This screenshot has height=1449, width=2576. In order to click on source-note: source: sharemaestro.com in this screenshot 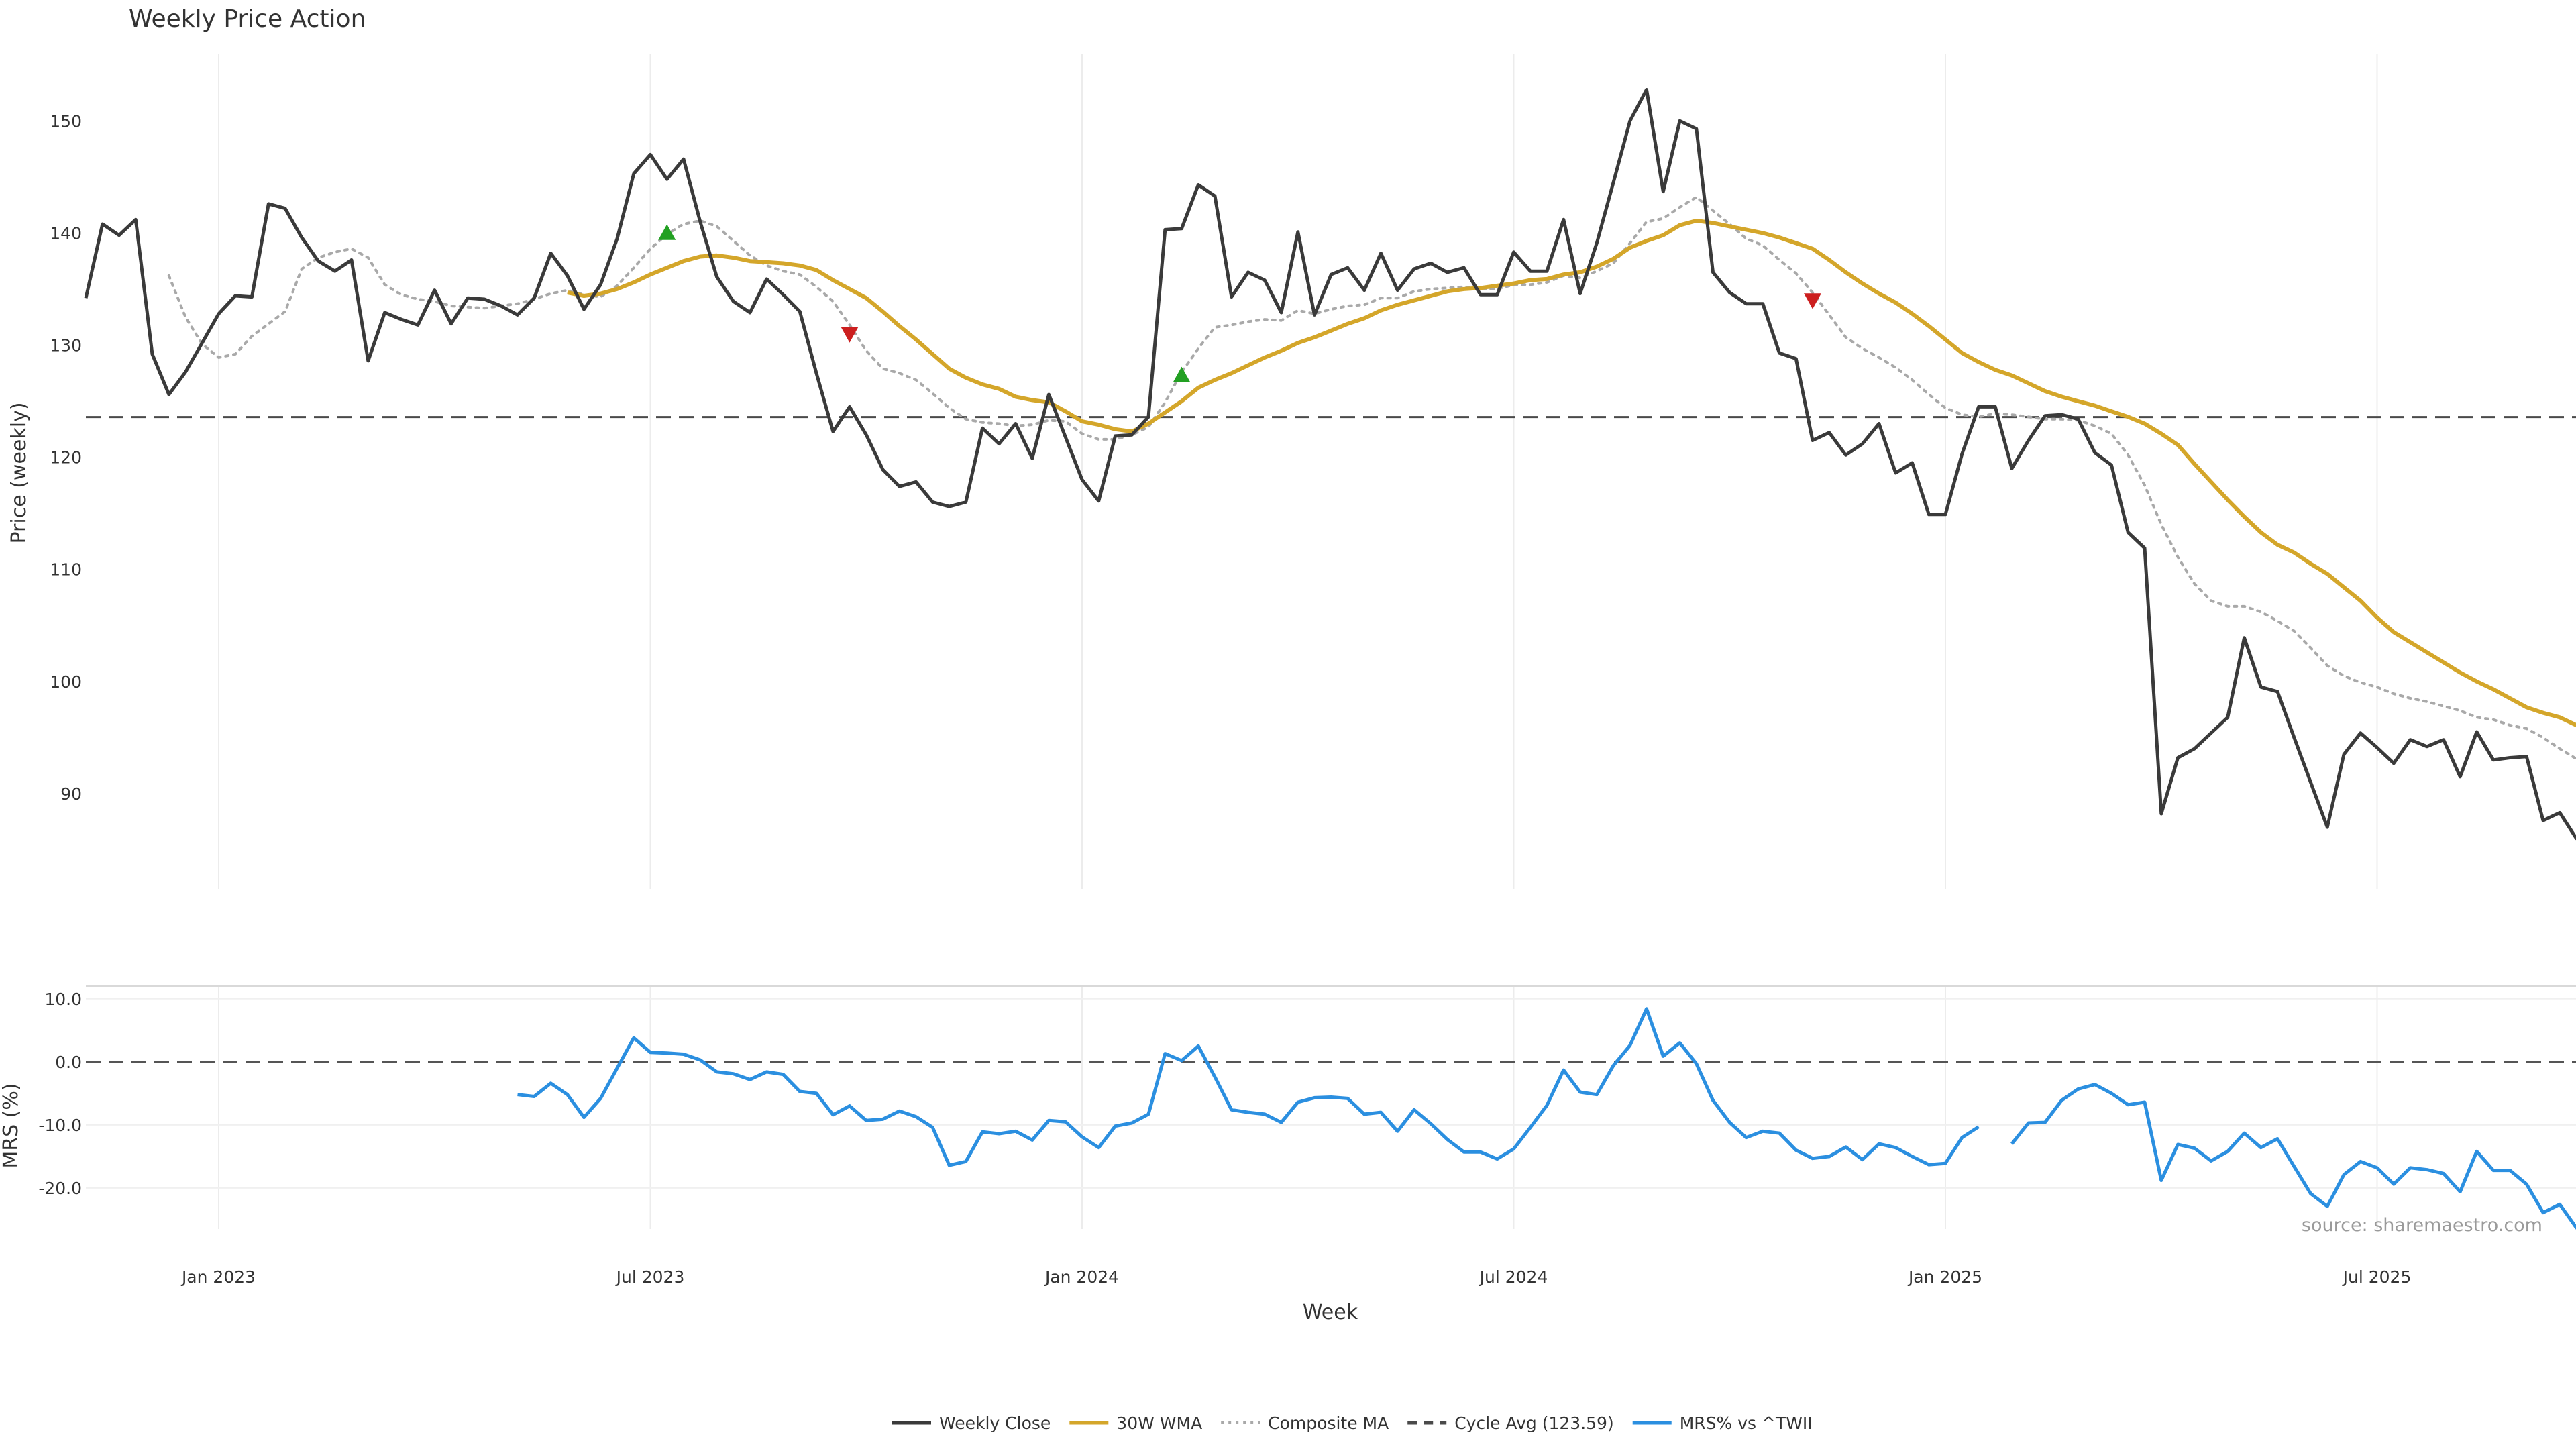, I will do `click(2422, 1225)`.